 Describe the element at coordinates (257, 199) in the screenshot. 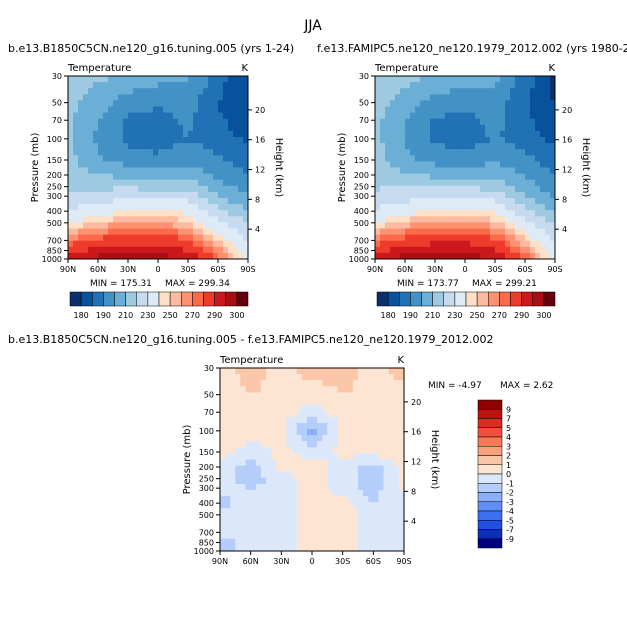

I see `height-tick-label: 8` at that location.